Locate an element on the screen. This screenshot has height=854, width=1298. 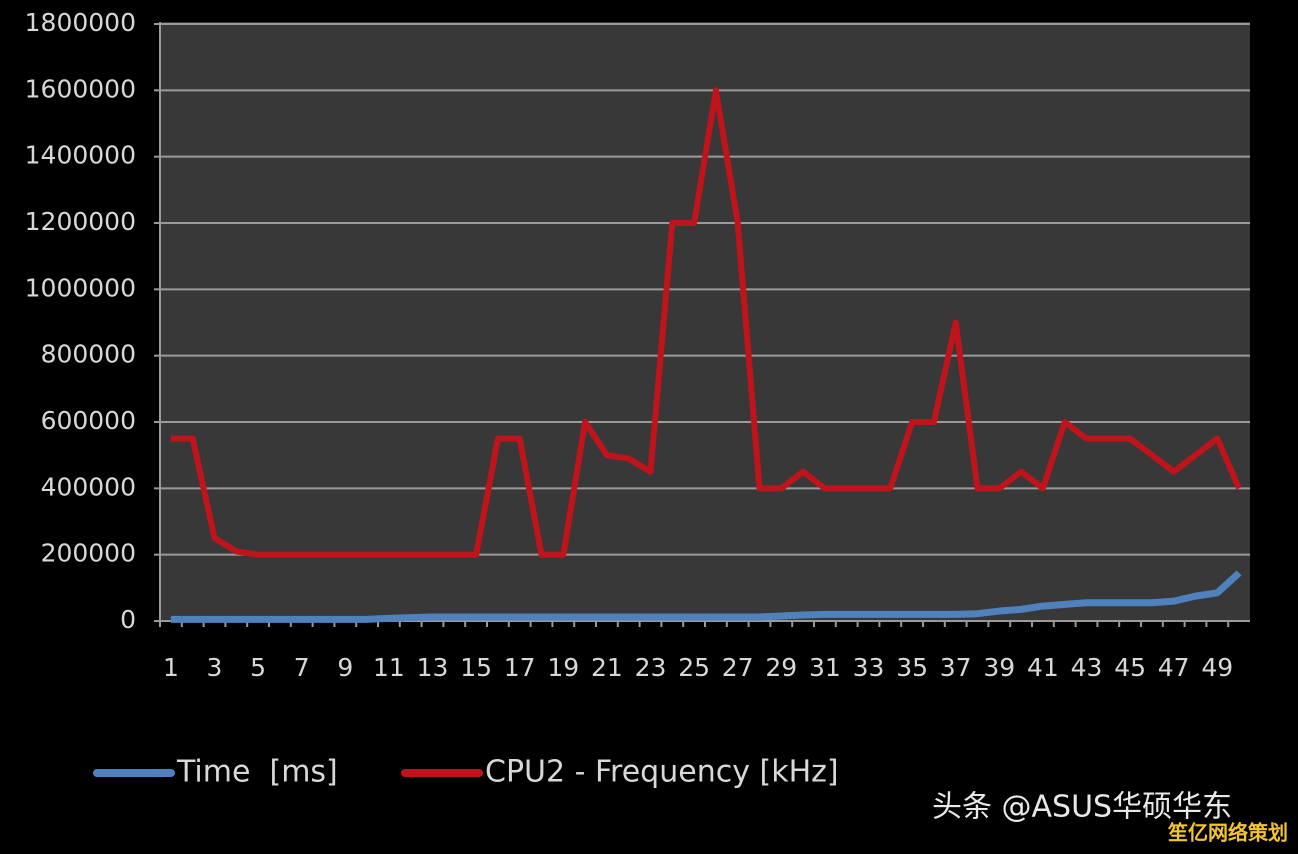
y-tick-label: 1200000 is located at coordinates (80, 221).